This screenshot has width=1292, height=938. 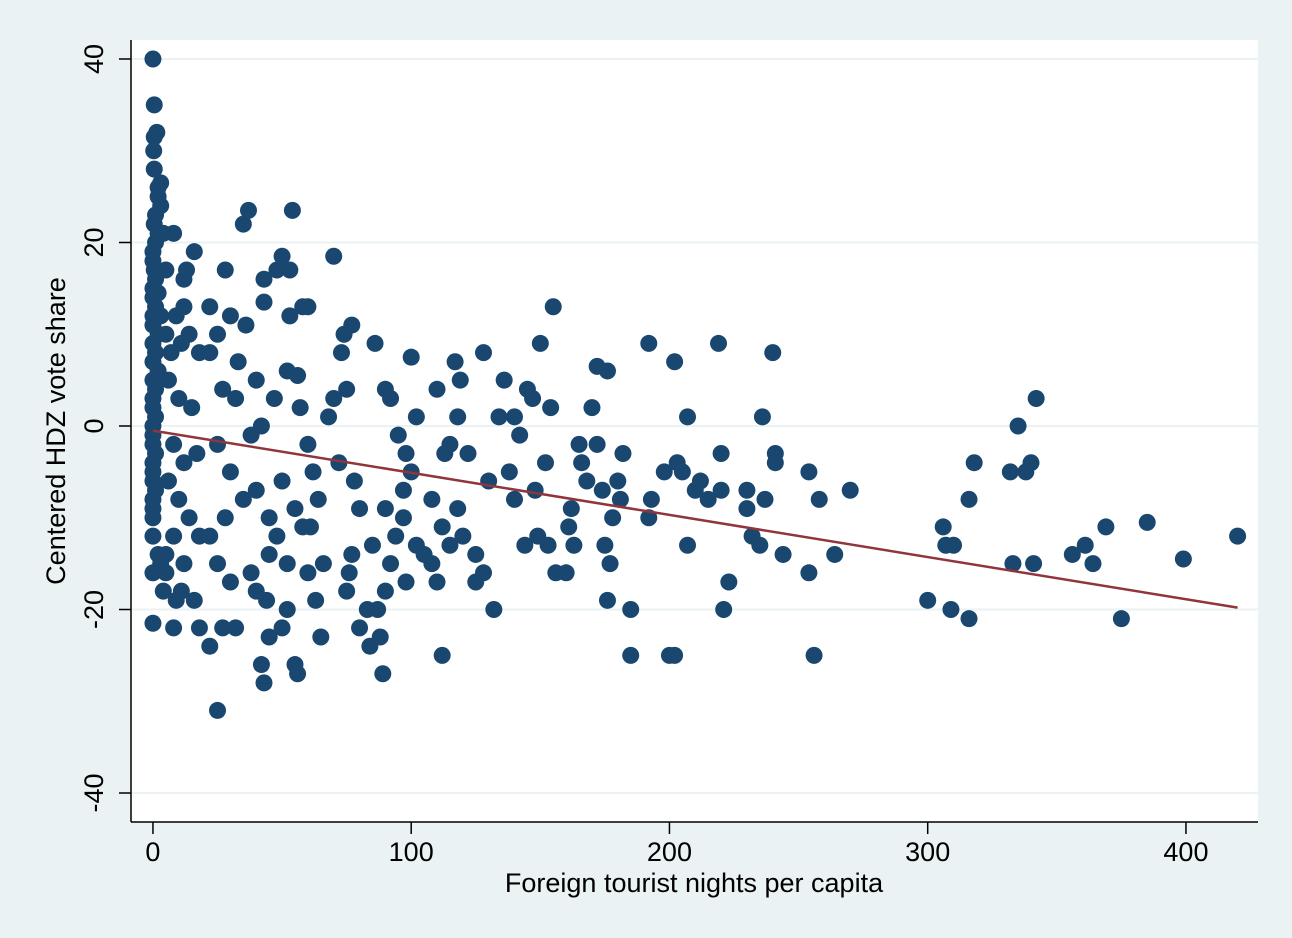 What do you see at coordinates (669, 852) in the screenshot?
I see `x-tick-label: 200` at bounding box center [669, 852].